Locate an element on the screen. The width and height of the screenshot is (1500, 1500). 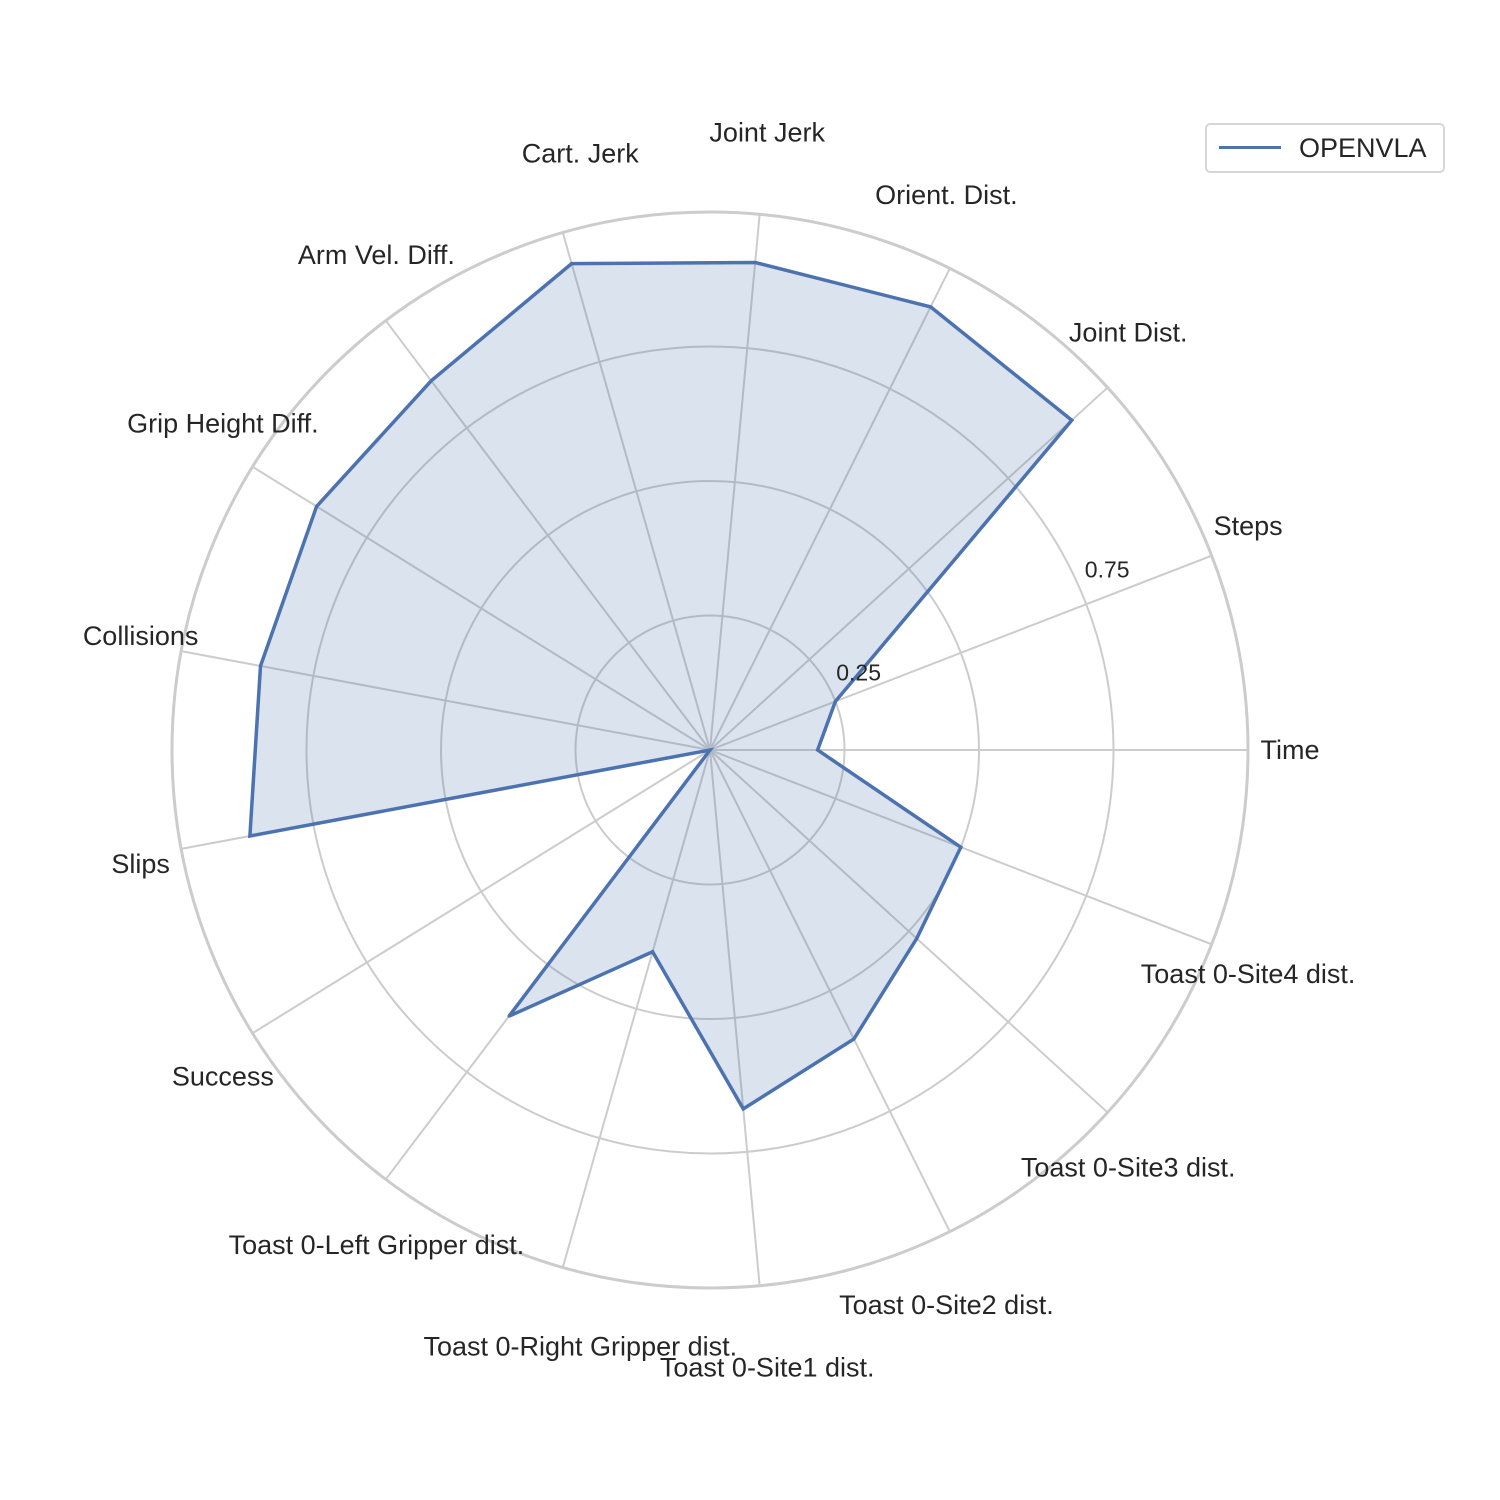
axis-label: Toast 0-Site4 dist. is located at coordinates (1248, 974).